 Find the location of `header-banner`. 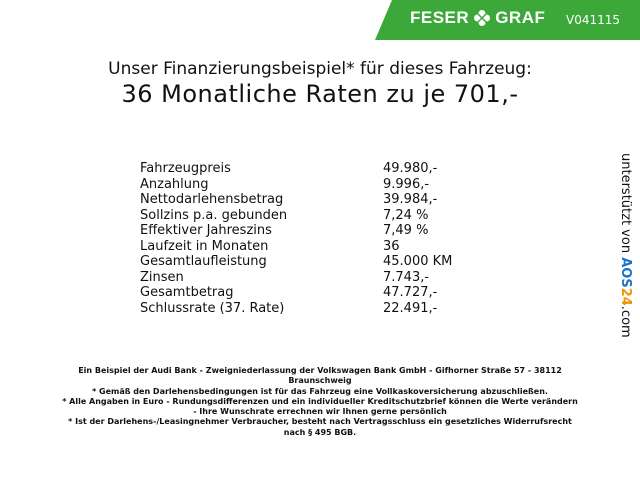

header-banner is located at coordinates (507, 20).